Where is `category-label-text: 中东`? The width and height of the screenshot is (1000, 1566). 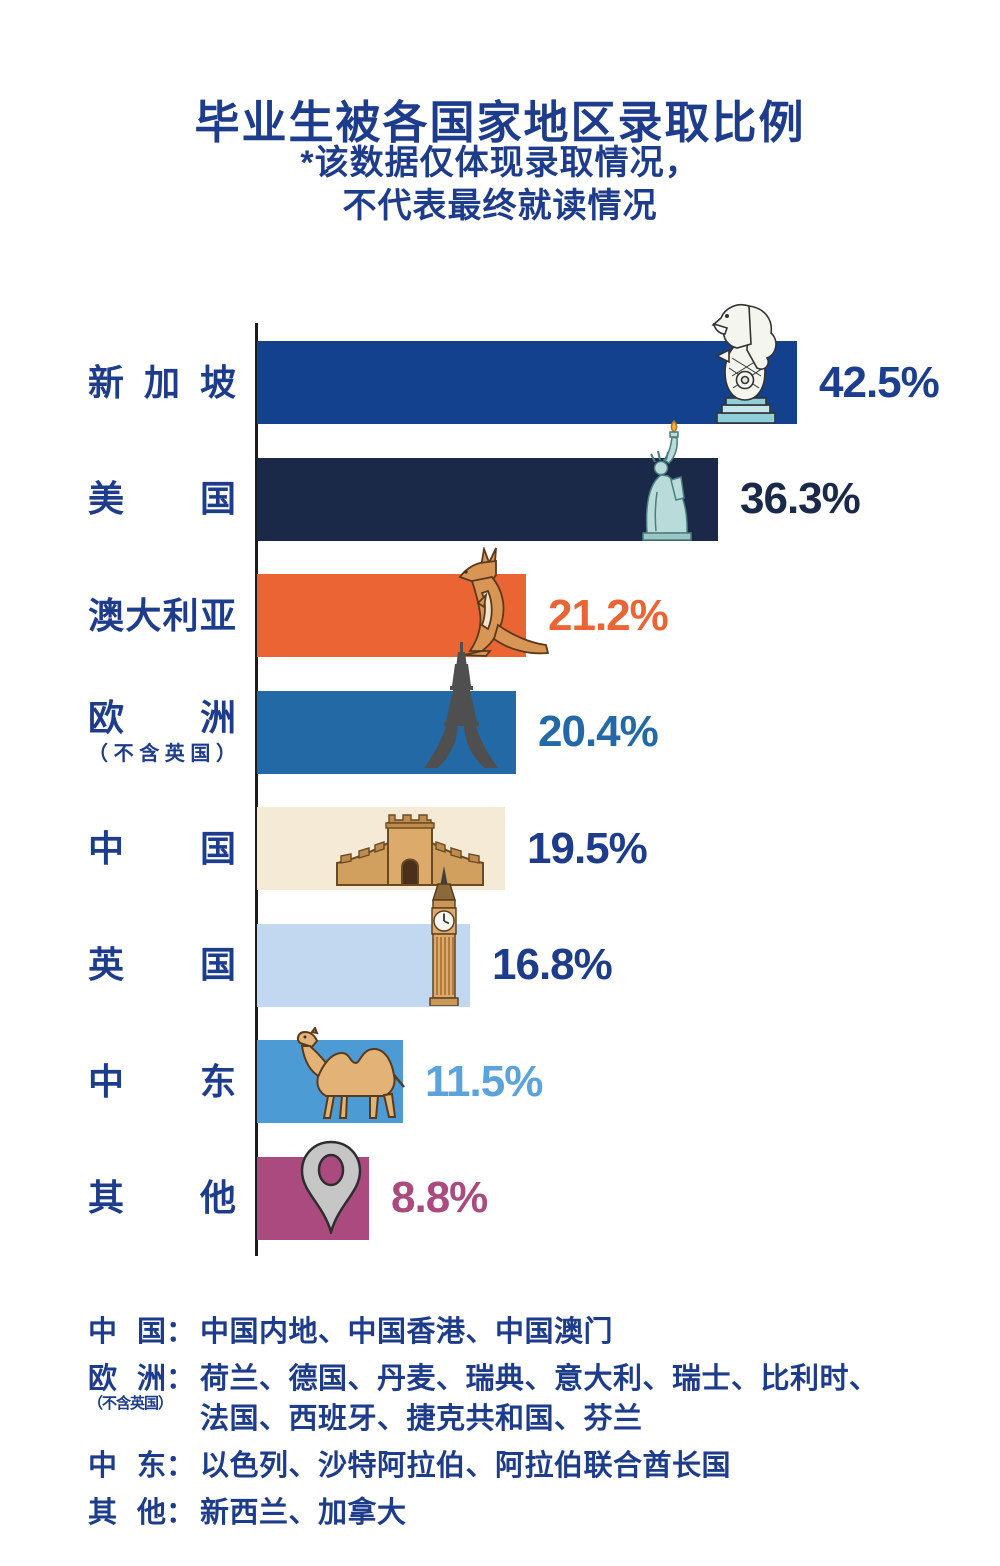 category-label-text: 中东 is located at coordinates (162, 1081).